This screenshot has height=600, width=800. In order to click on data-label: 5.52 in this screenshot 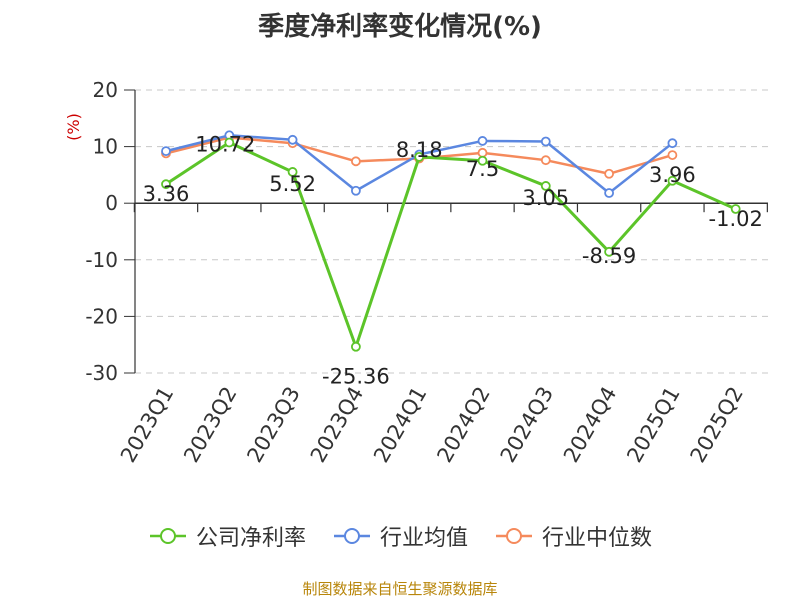, I will do `click(292, 184)`.